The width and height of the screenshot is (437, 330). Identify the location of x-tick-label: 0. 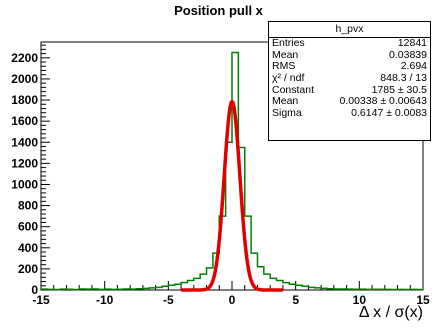
(232, 300).